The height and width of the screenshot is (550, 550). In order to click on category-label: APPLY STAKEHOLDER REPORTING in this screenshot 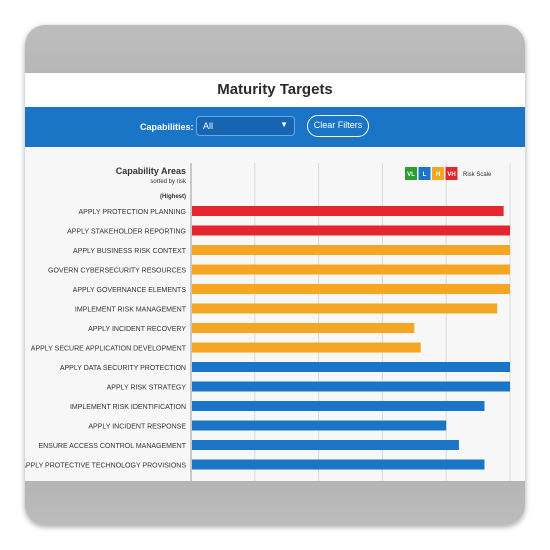, I will do `click(126, 232)`.